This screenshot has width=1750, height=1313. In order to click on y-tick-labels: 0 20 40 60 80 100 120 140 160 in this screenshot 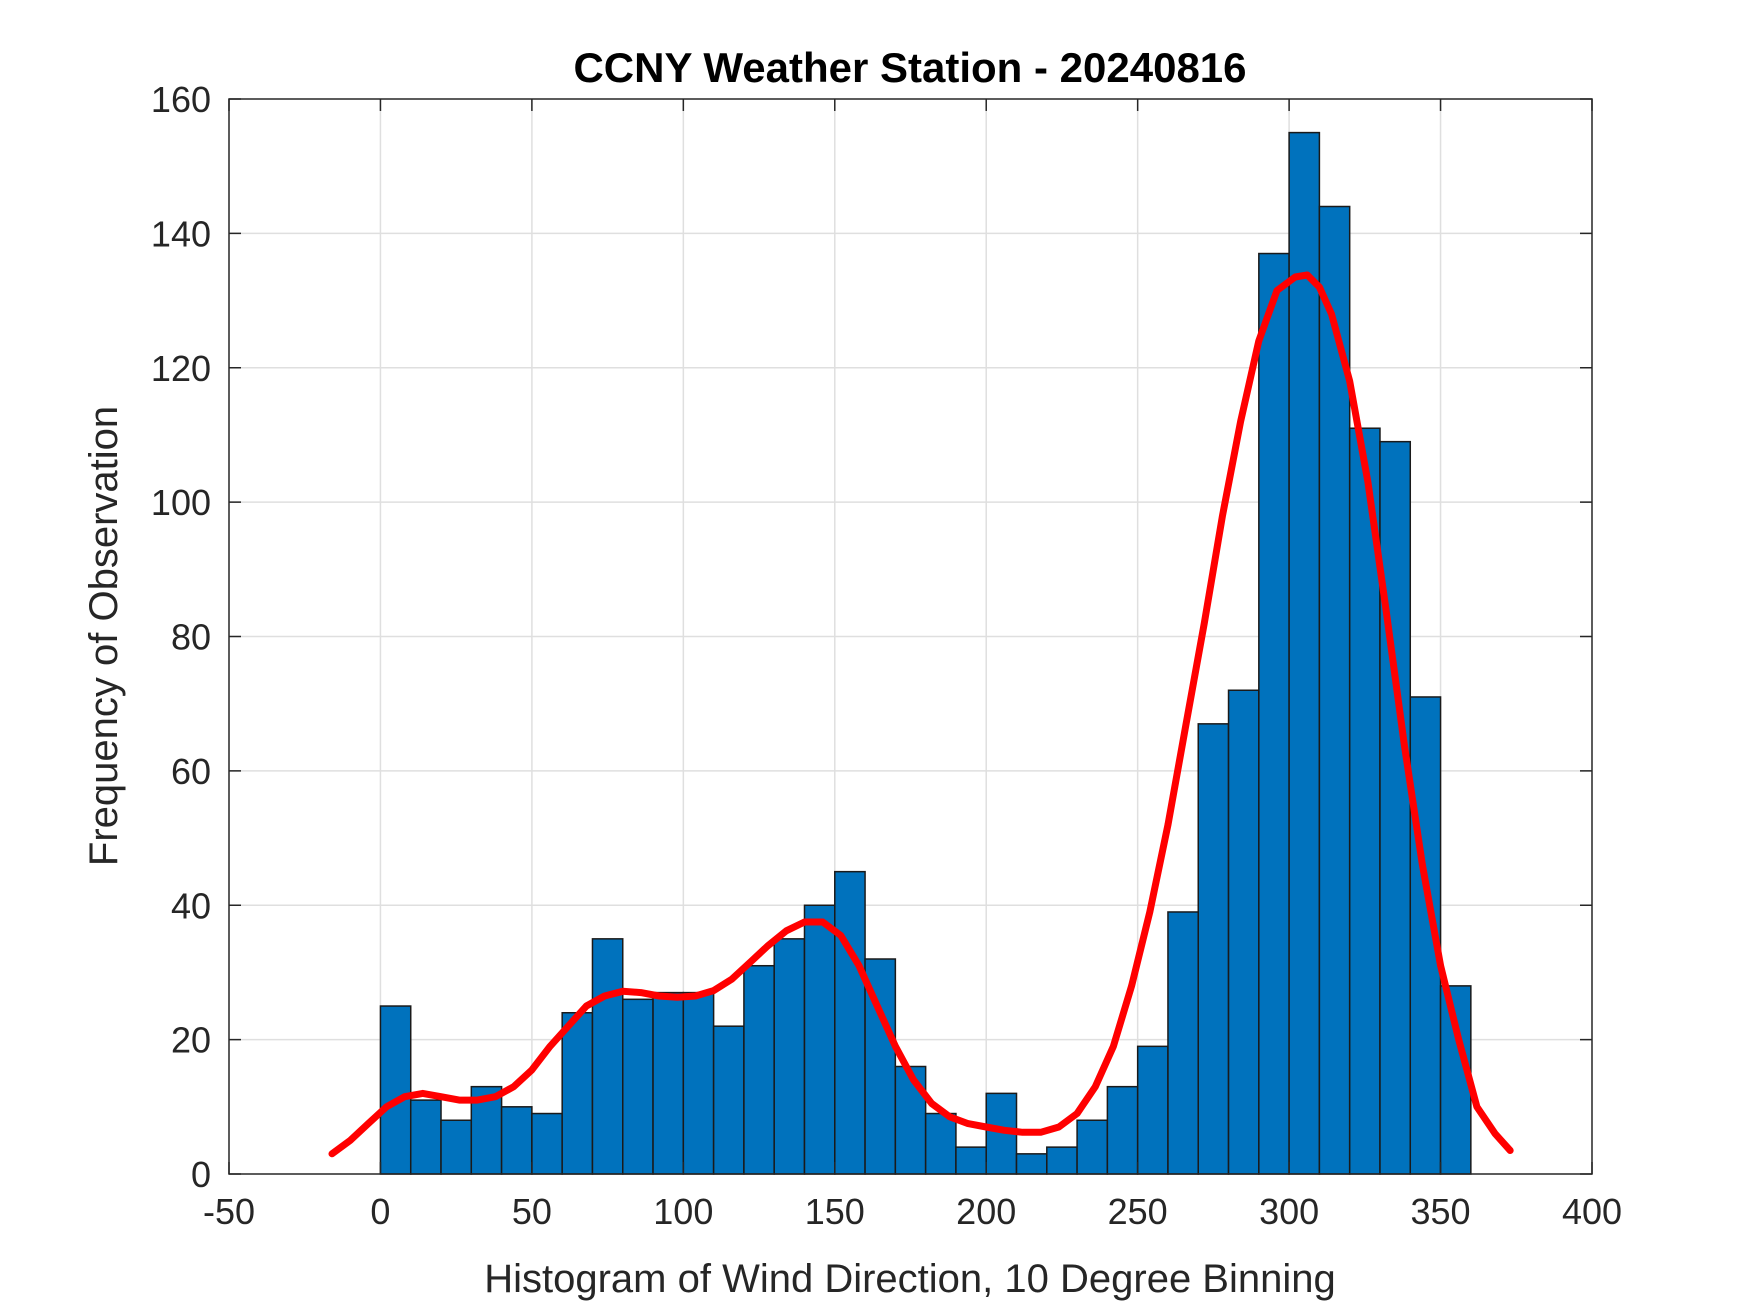, I will do `click(181, 637)`.